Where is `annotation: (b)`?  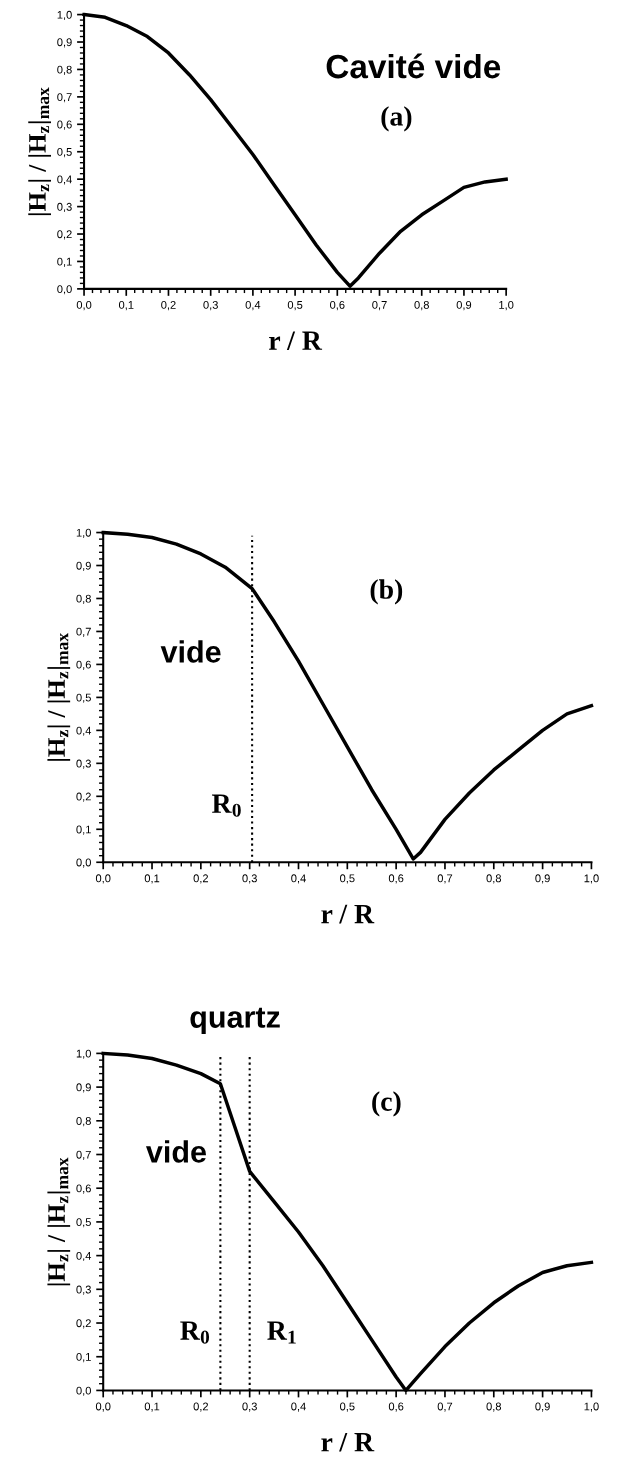
annotation: (b) is located at coordinates (386, 592).